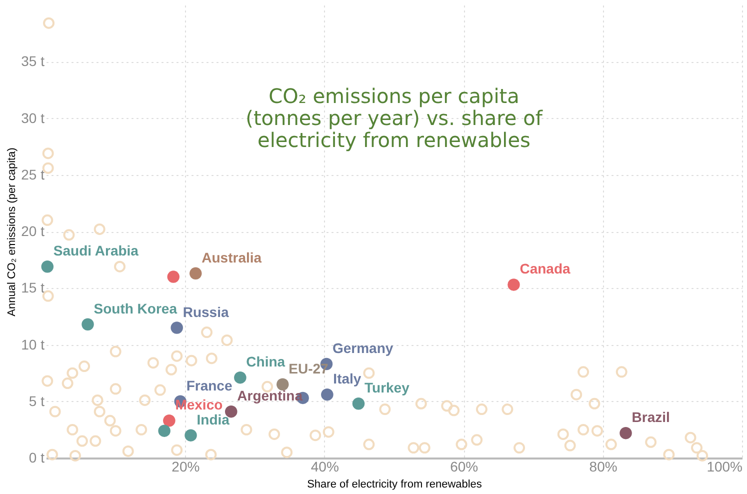 The width and height of the screenshot is (747, 494). Describe the element at coordinates (464, 466) in the screenshot. I see `x-tick-label: 60%` at that location.